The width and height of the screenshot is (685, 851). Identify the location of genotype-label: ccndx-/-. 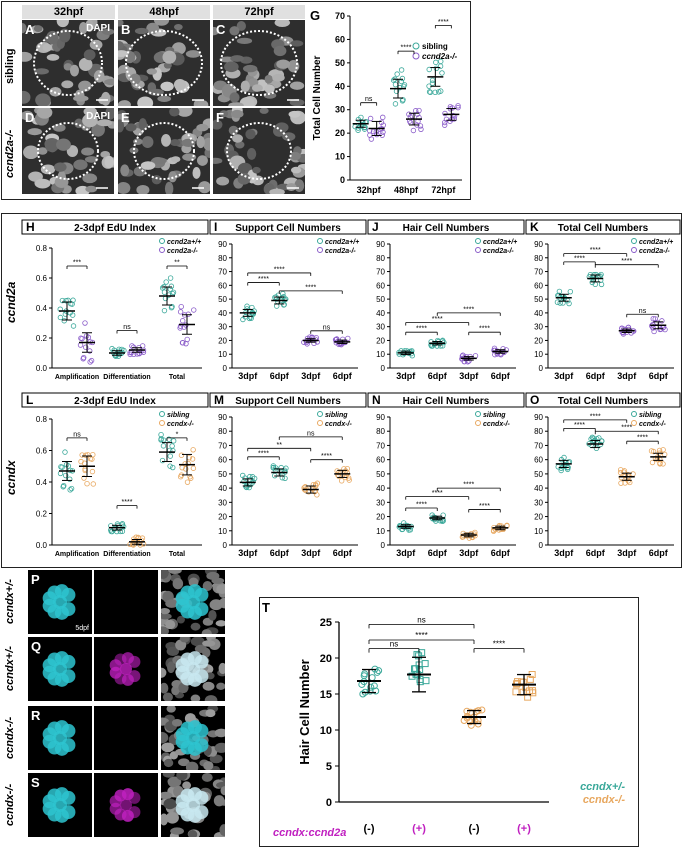
(10, 805).